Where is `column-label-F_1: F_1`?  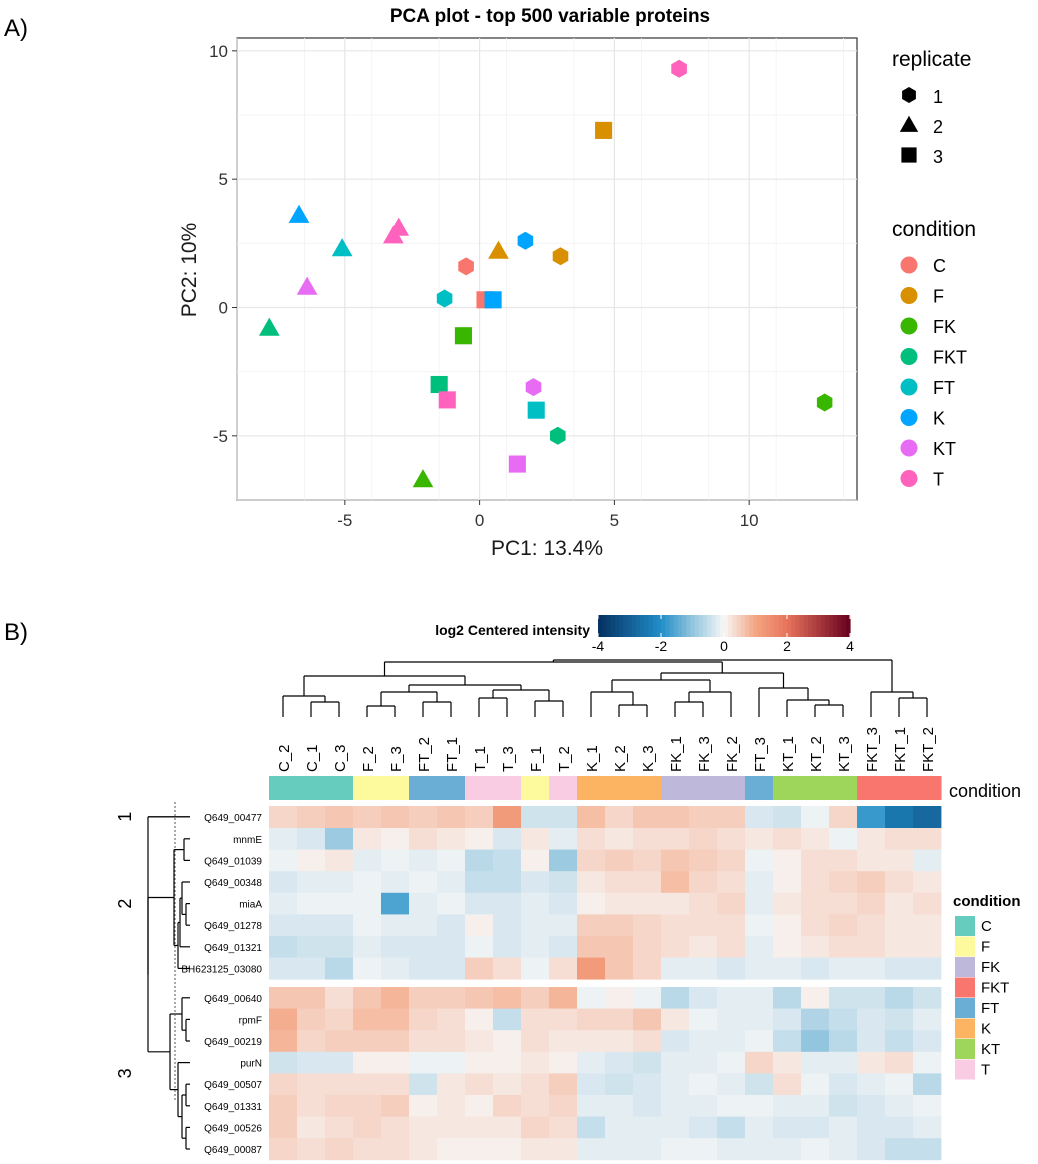 column-label-F_1: F_1 is located at coordinates (536, 759).